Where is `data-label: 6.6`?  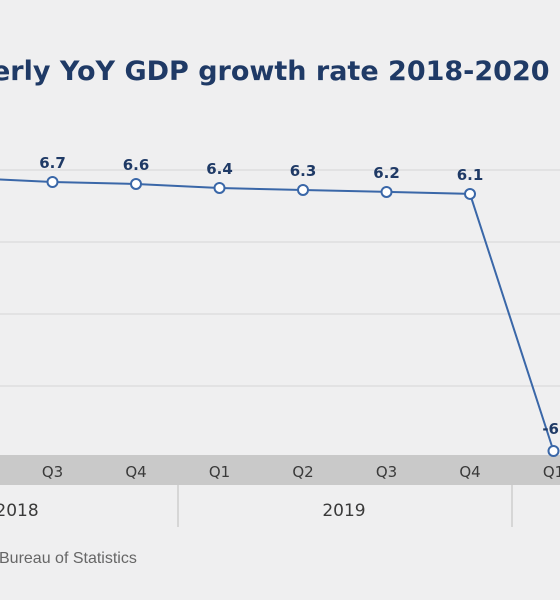 data-label: 6.6 is located at coordinates (136, 165).